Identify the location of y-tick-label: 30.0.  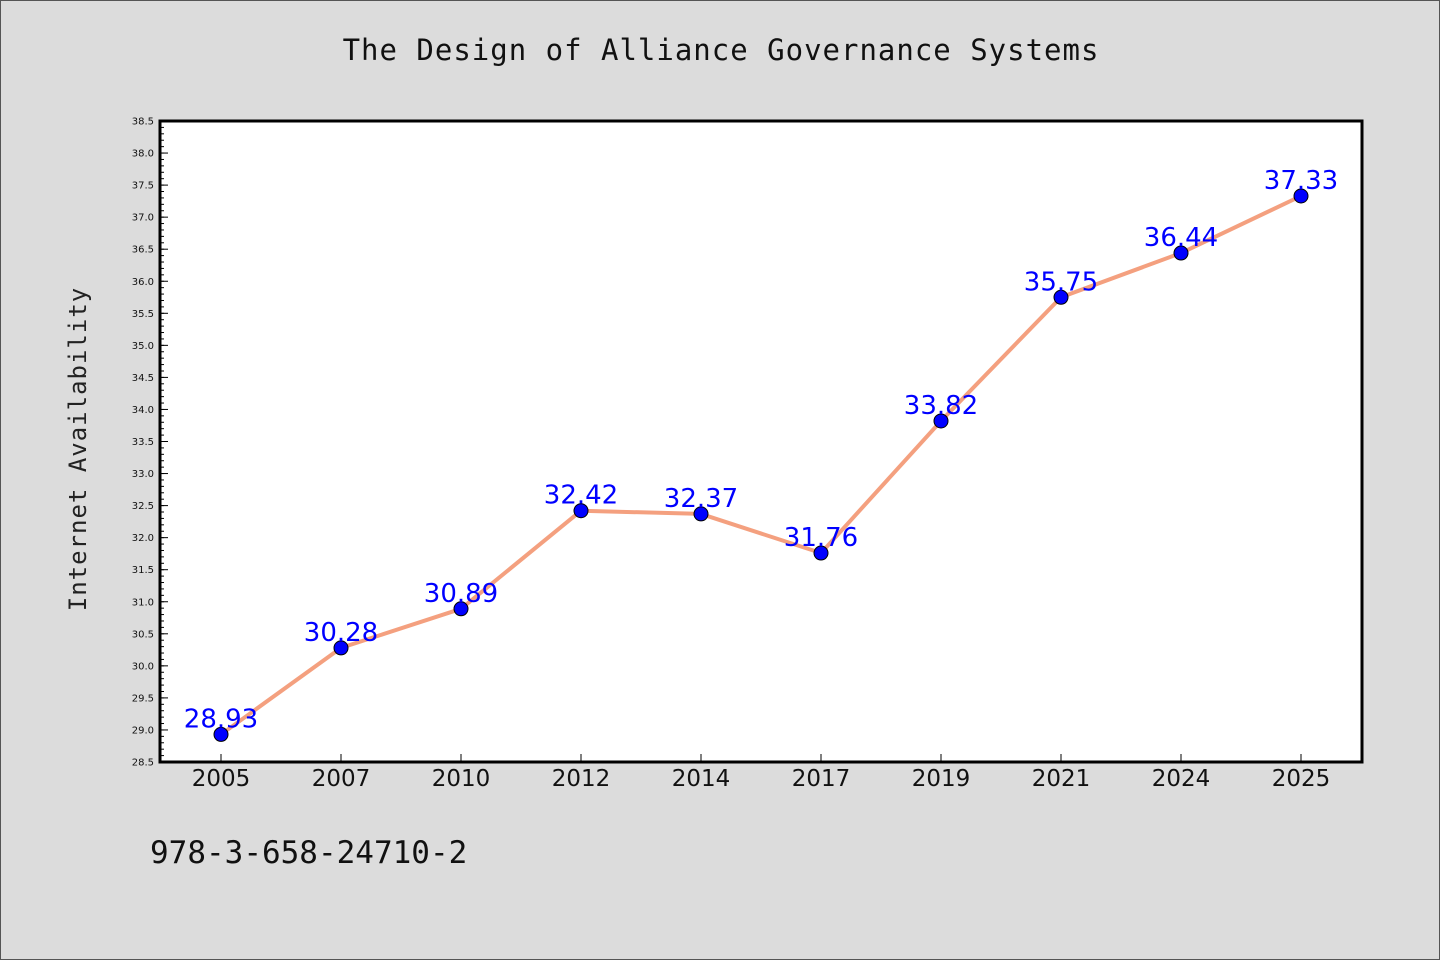
(143, 666).